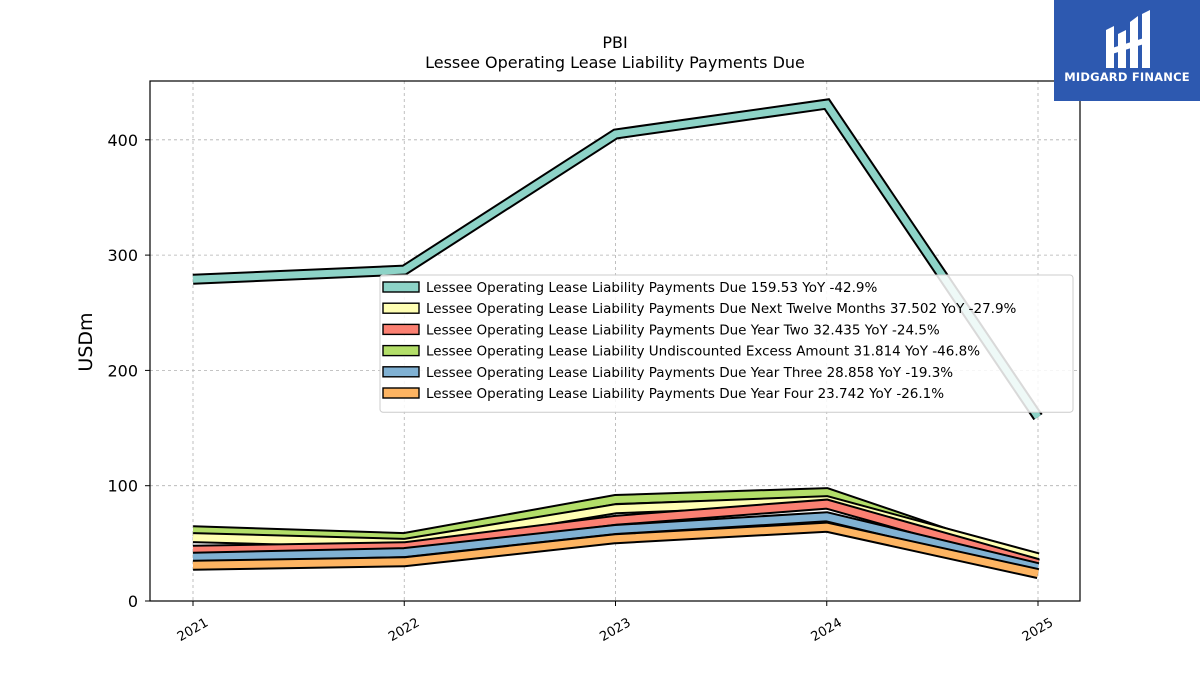  Describe the element at coordinates (122, 486) in the screenshot. I see `y-tick-label: 100` at that location.